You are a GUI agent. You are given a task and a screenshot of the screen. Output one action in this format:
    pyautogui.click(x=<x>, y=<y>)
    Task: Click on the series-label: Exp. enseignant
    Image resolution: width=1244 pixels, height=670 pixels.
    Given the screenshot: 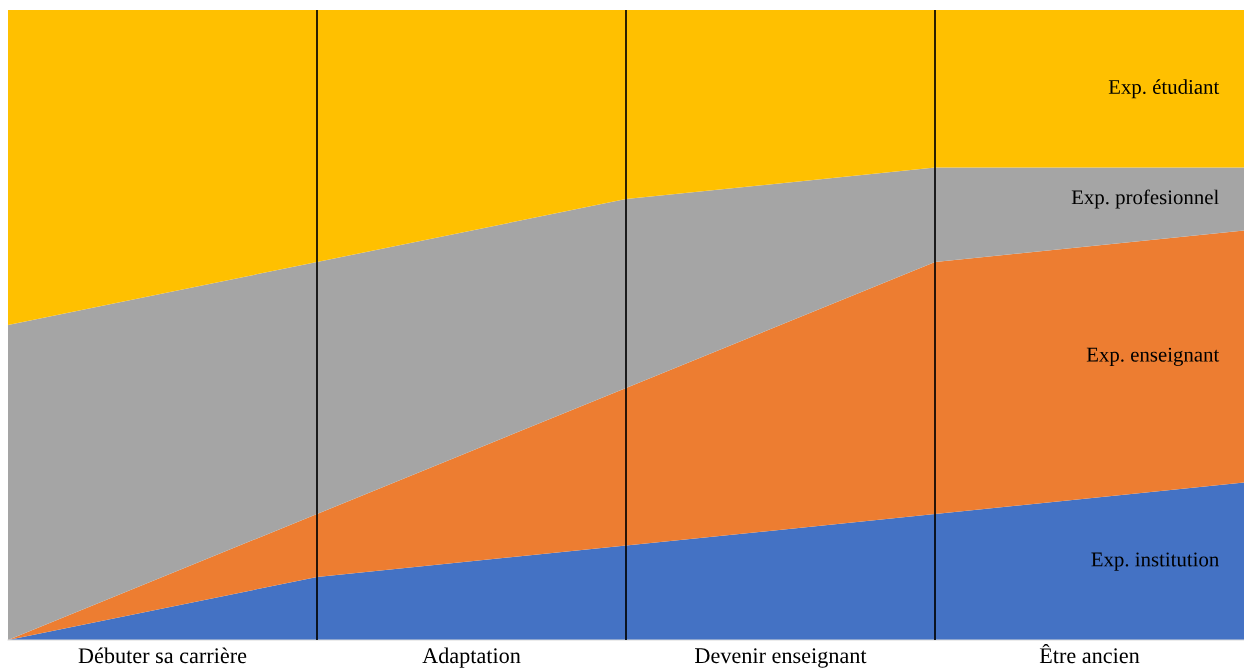 What is the action you would take?
    pyautogui.click(x=1153, y=356)
    